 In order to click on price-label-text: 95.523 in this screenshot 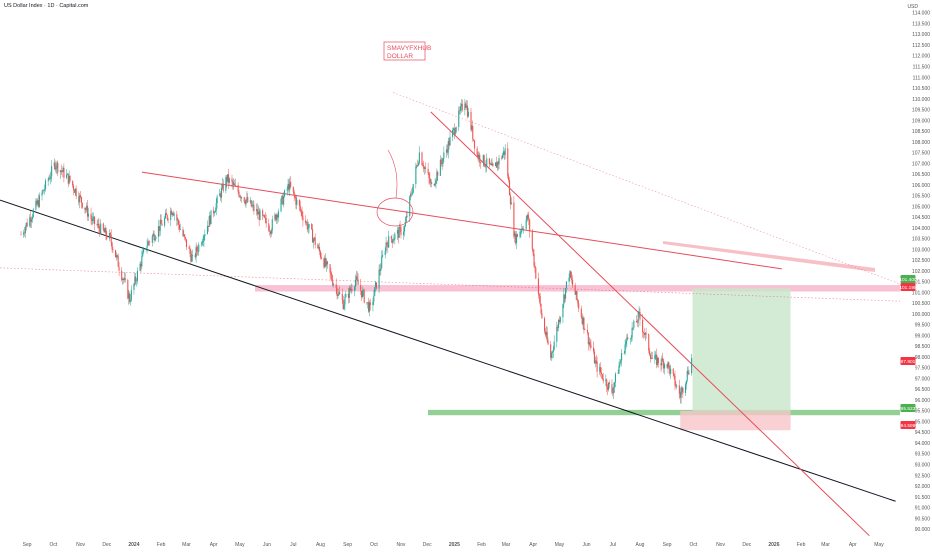, I will do `click(908, 409)`.